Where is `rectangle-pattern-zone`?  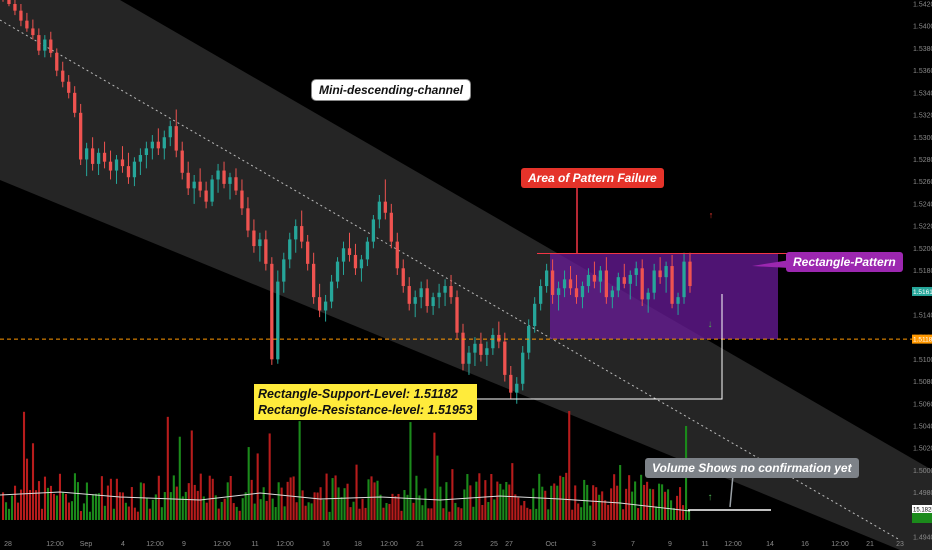
rectangle-pattern-zone is located at coordinates (664, 296).